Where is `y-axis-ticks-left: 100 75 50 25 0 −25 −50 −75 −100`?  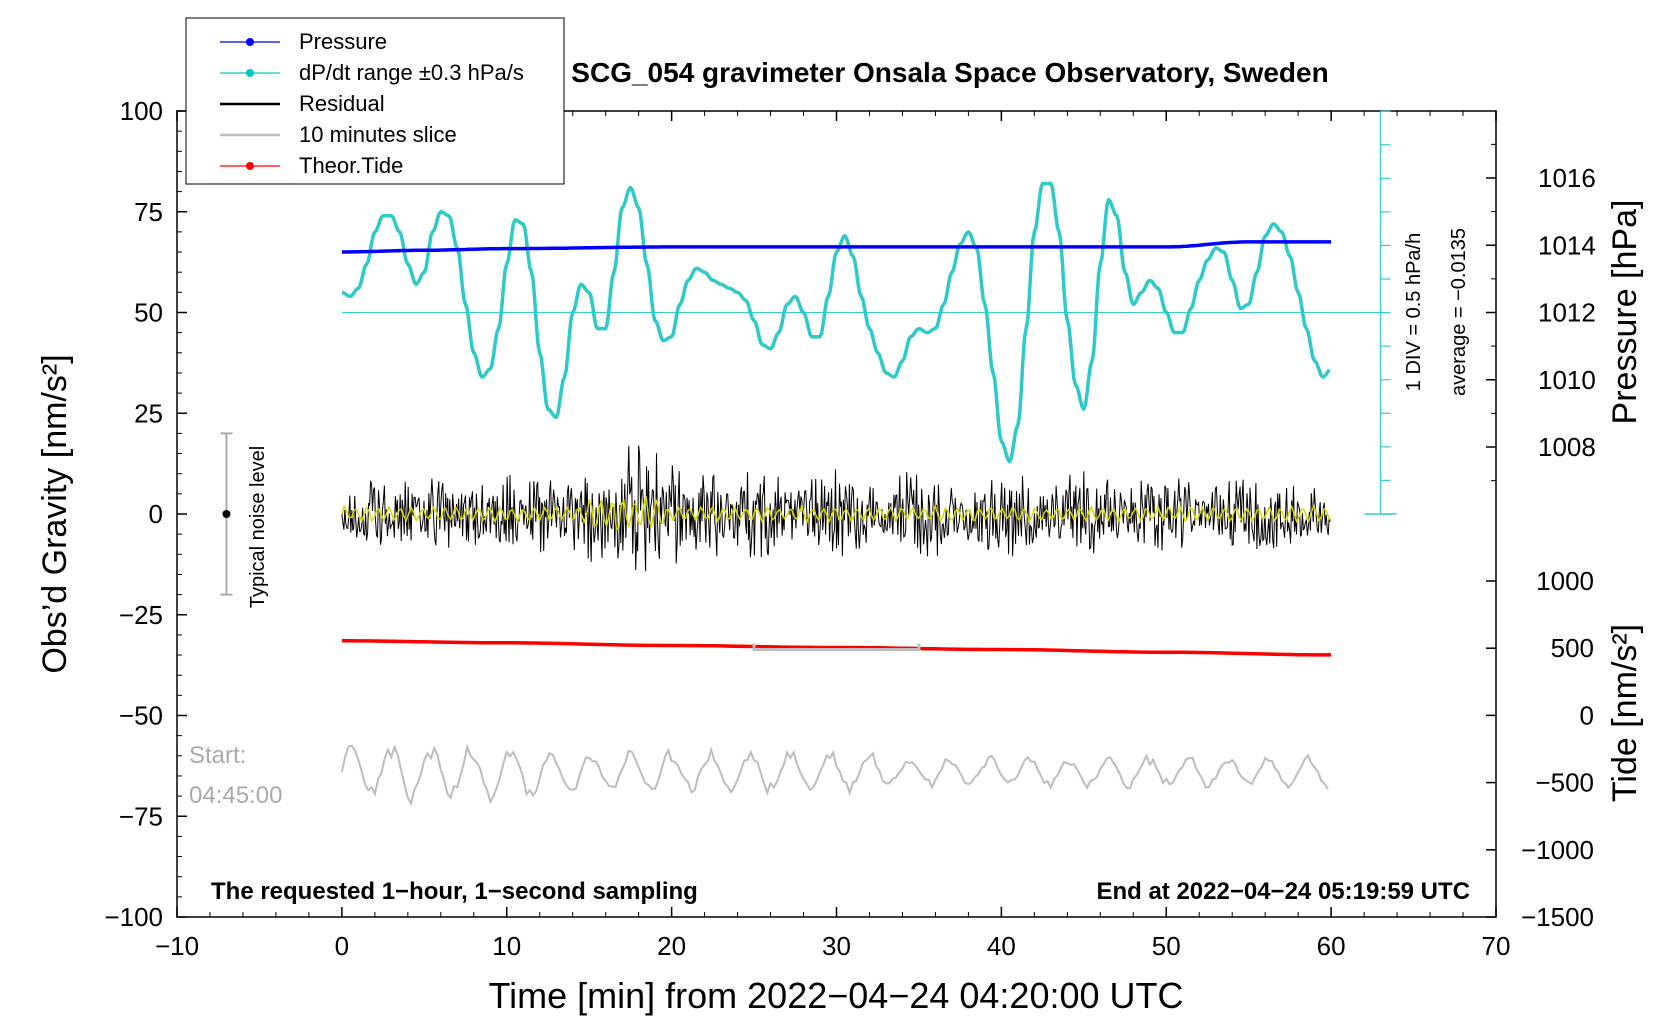 y-axis-ticks-left: 100 75 50 25 0 −25 −50 −75 −100 is located at coordinates (145, 514).